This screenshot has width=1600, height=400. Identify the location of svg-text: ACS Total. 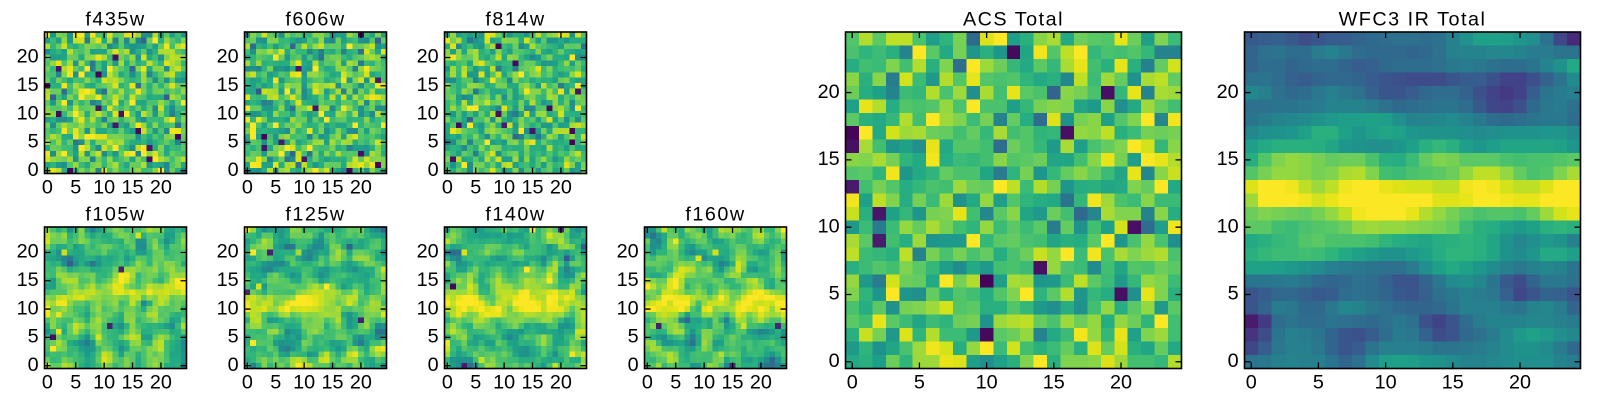
(1013, 19).